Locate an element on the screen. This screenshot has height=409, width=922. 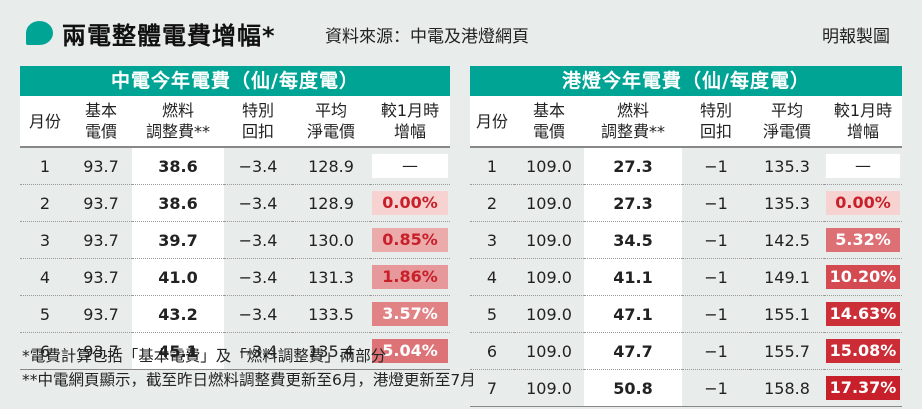
hke-cell-col-increase: 10.20% is located at coordinates (863, 277).